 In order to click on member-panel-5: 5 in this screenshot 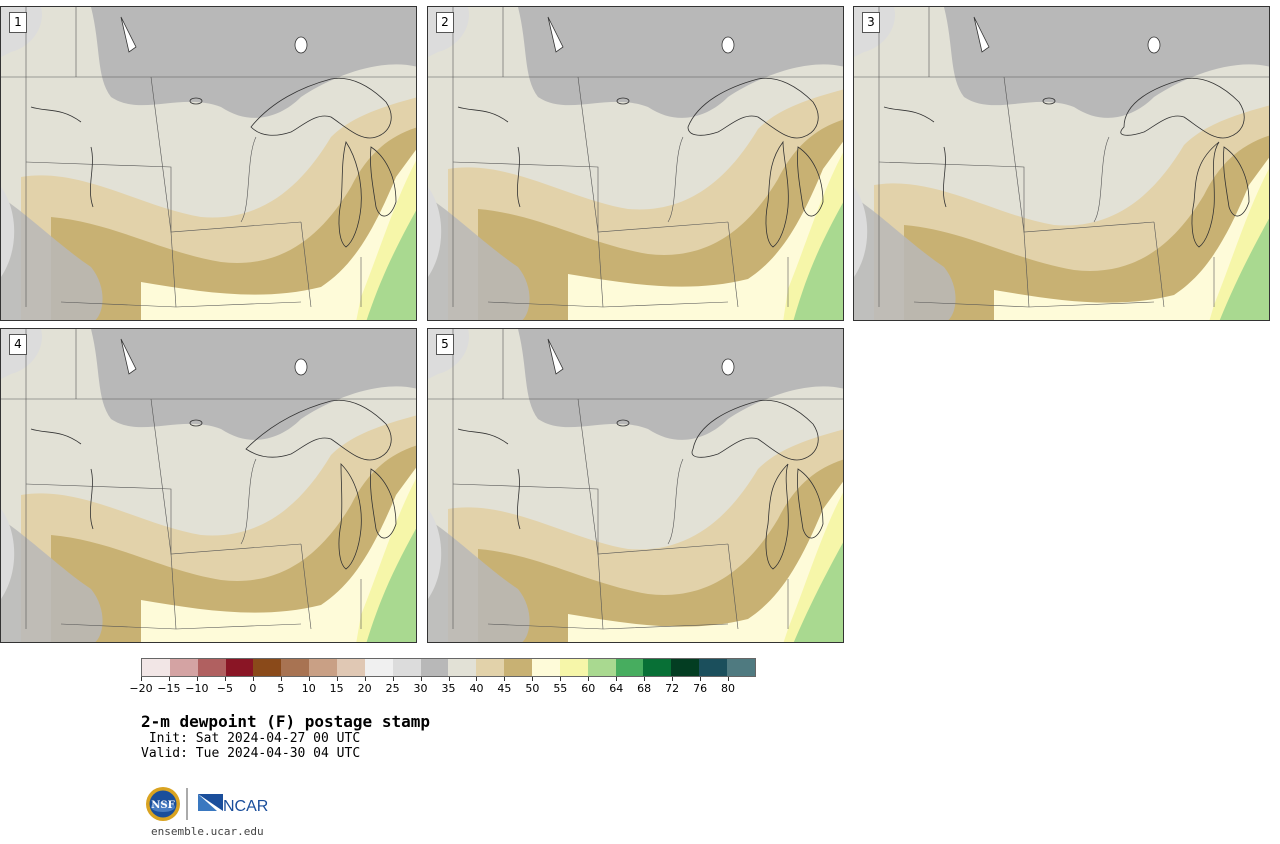, I will do `click(635, 485)`.